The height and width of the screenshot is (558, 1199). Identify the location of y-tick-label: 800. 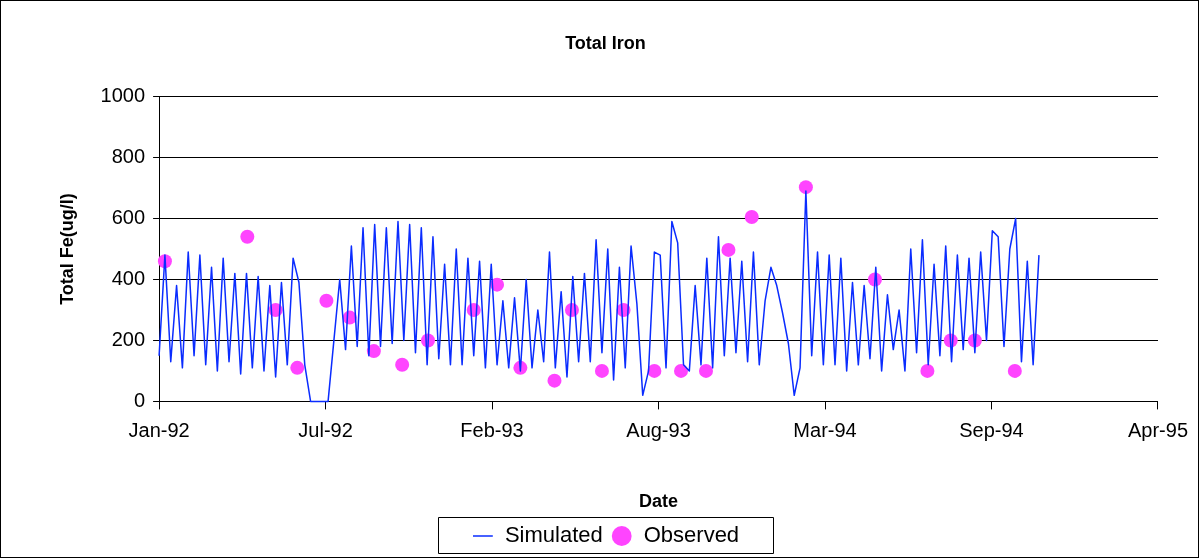
(128, 156).